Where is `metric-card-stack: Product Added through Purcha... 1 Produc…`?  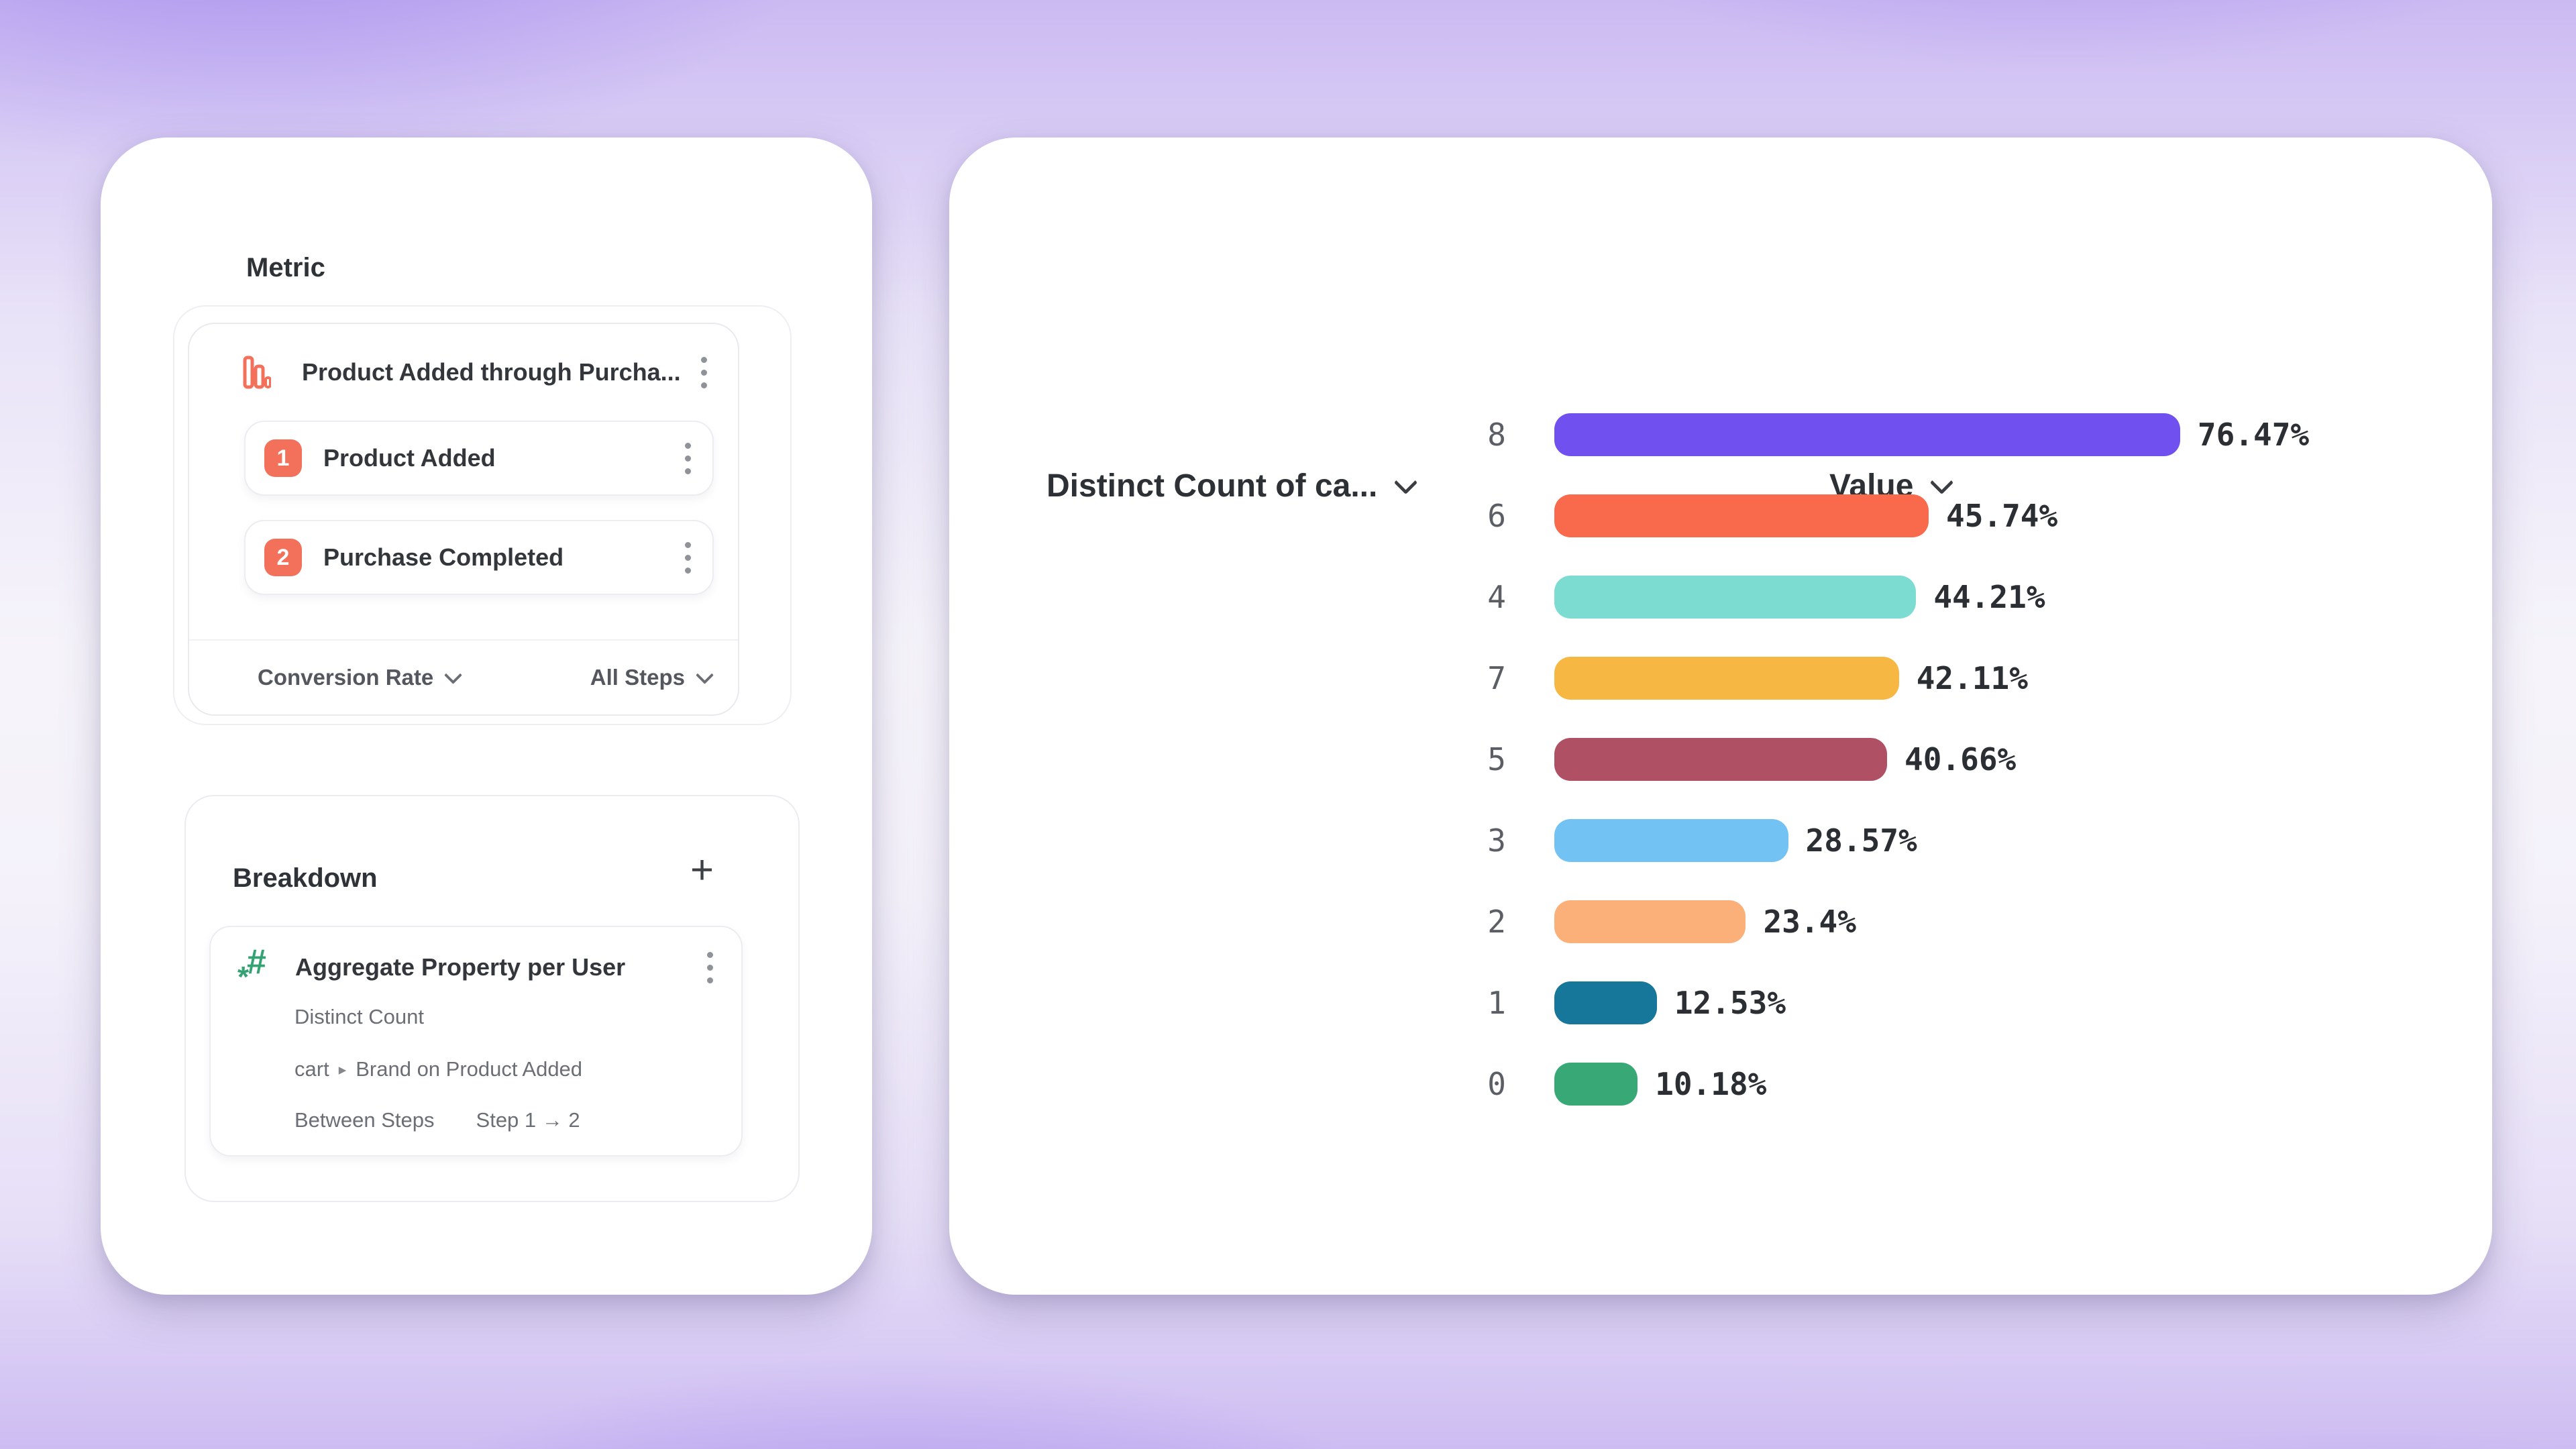 metric-card-stack: Product Added through Purcha... 1 Produc… is located at coordinates (482, 515).